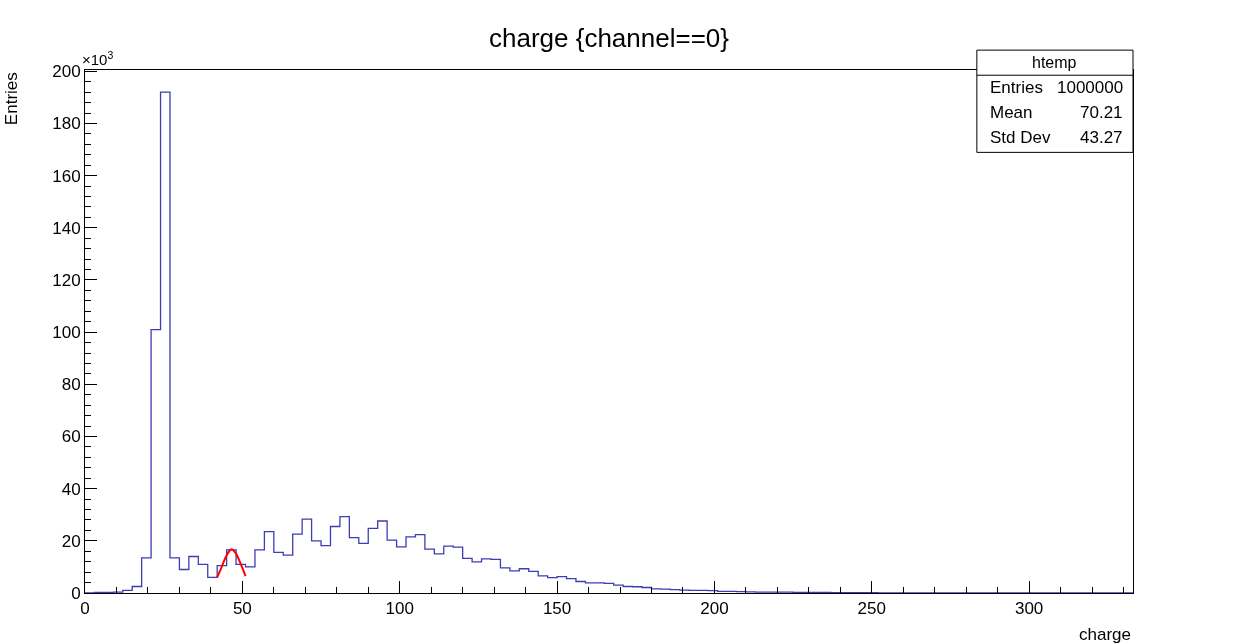 The image size is (1248, 643). I want to click on x-tick-label: 100, so click(399, 609).